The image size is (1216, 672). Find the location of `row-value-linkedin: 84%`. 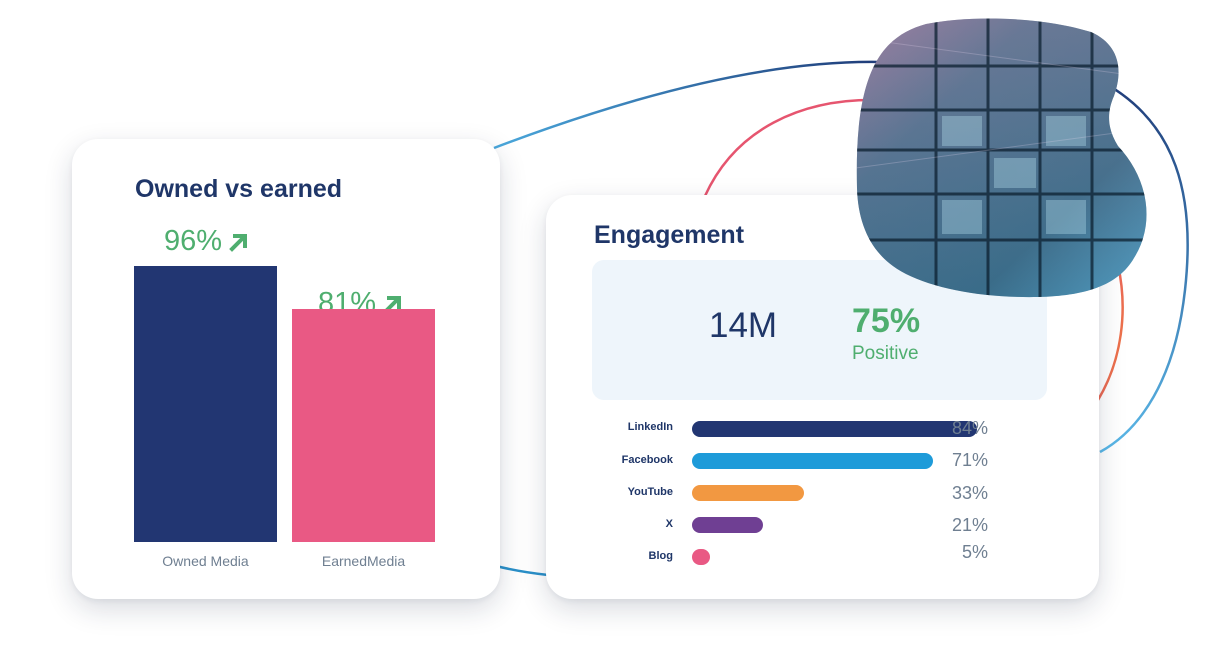

row-value-linkedin: 84% is located at coordinates (970, 428).